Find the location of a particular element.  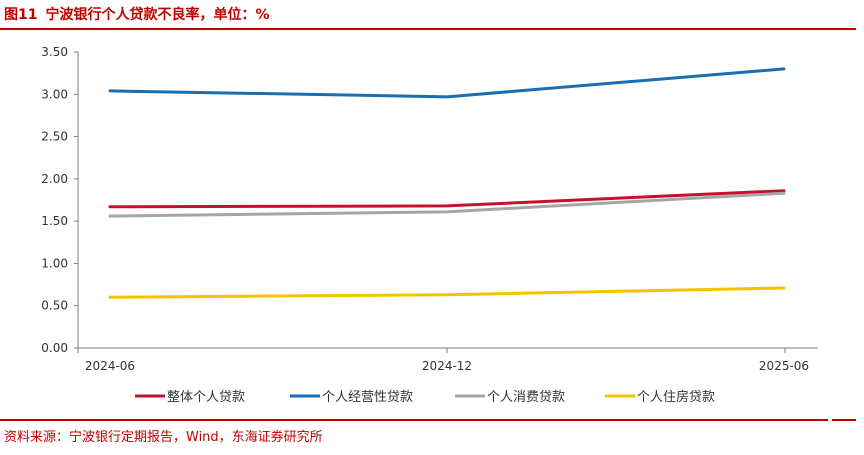

source-note: 资料来源：宁波银行定期报告，Wind，东海证券研究所 is located at coordinates (163, 437).